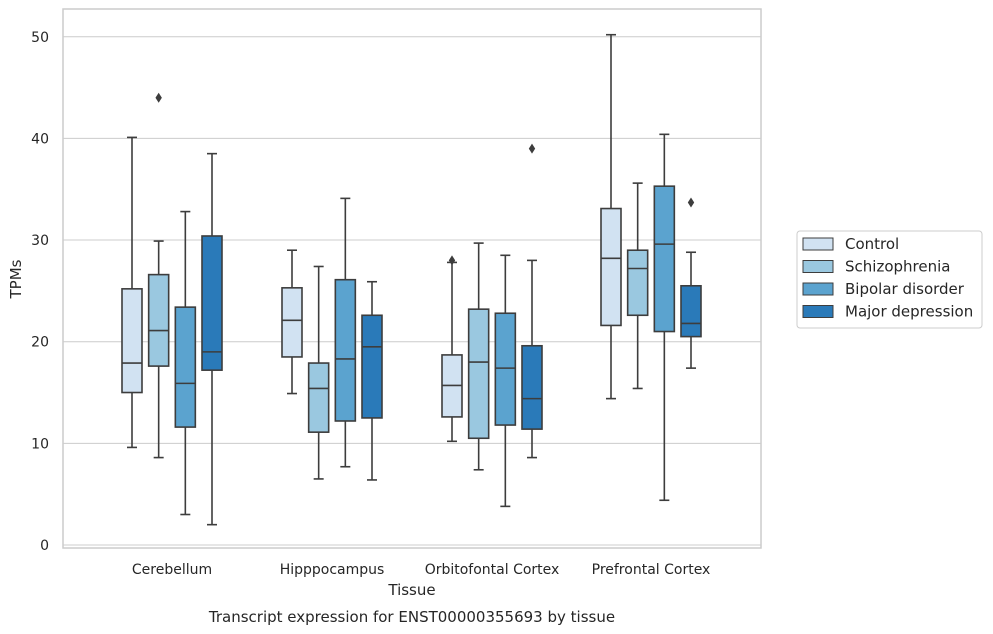 The height and width of the screenshot is (634, 993). What do you see at coordinates (16, 279) in the screenshot?
I see `y-axis-title: TPMs` at bounding box center [16, 279].